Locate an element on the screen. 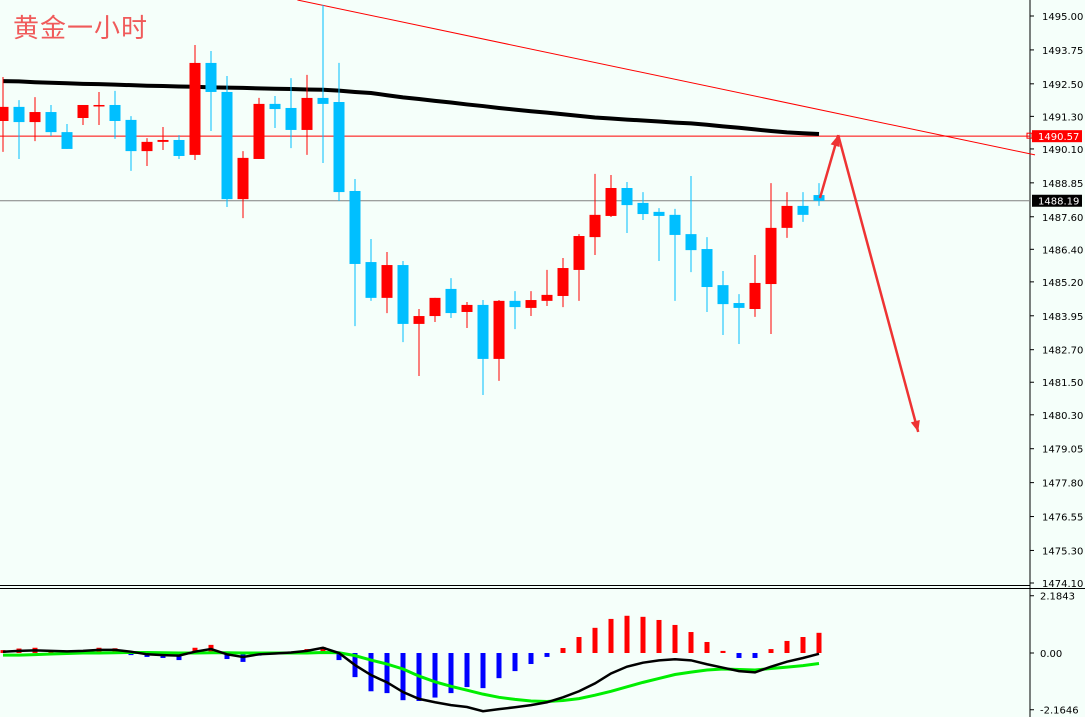  y-tick-label: 1475.30 is located at coordinates (1062, 551).